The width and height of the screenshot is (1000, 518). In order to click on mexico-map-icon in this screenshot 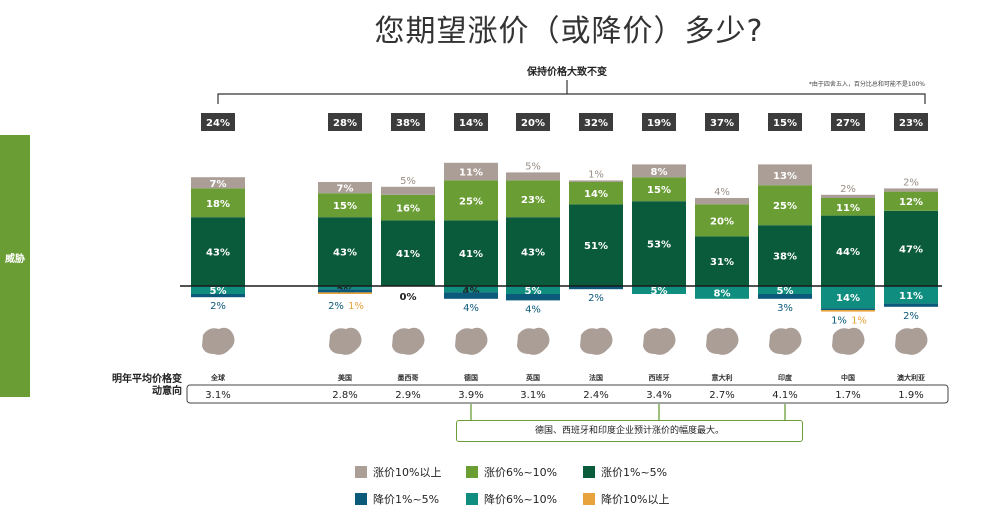, I will do `click(408, 341)`.